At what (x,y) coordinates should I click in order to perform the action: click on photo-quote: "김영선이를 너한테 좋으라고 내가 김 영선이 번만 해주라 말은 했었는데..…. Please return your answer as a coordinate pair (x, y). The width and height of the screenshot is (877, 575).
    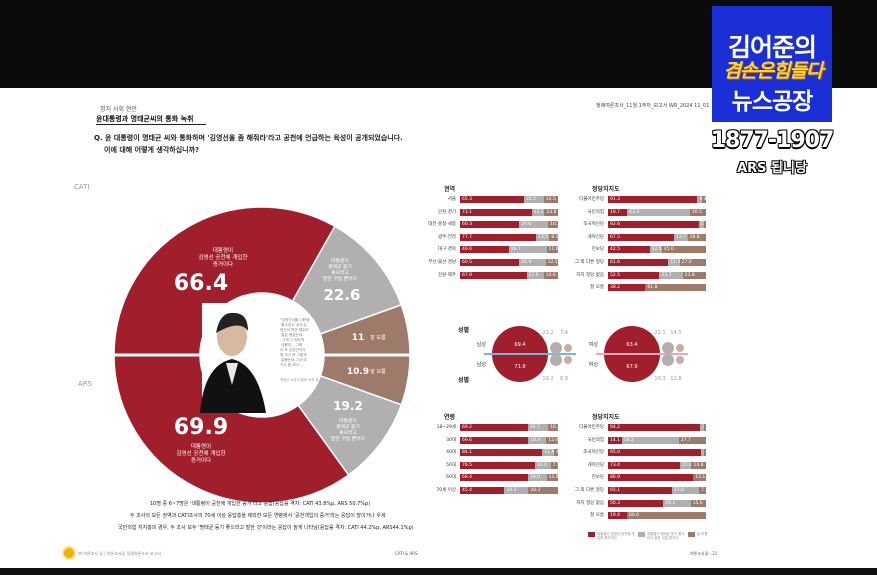
    Looking at the image, I should click on (294, 342).